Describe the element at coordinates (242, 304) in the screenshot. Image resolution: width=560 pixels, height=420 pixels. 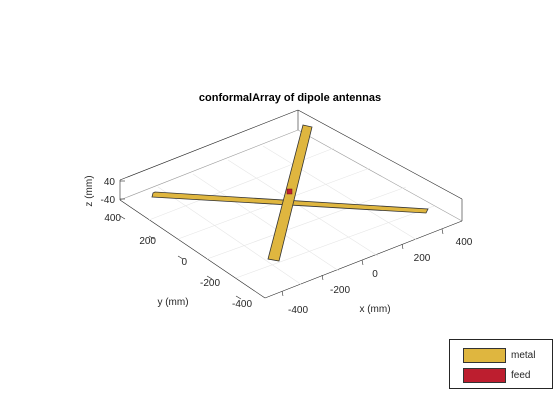
I see `y-tick-4: -400` at that location.